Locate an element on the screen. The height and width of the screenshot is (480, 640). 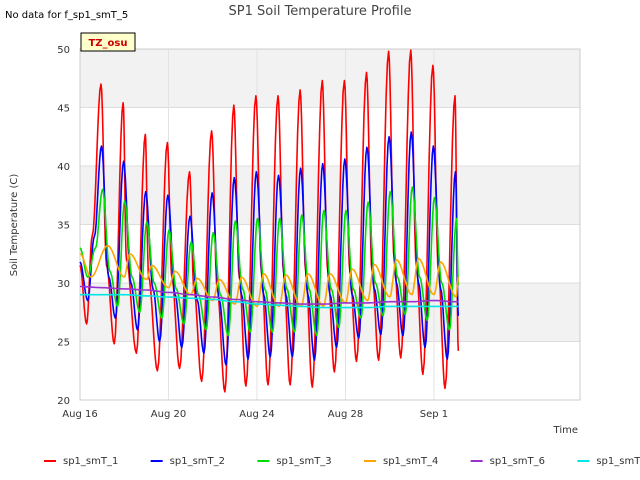
x-tick-label: Aug 20 is located at coordinates (168, 414).